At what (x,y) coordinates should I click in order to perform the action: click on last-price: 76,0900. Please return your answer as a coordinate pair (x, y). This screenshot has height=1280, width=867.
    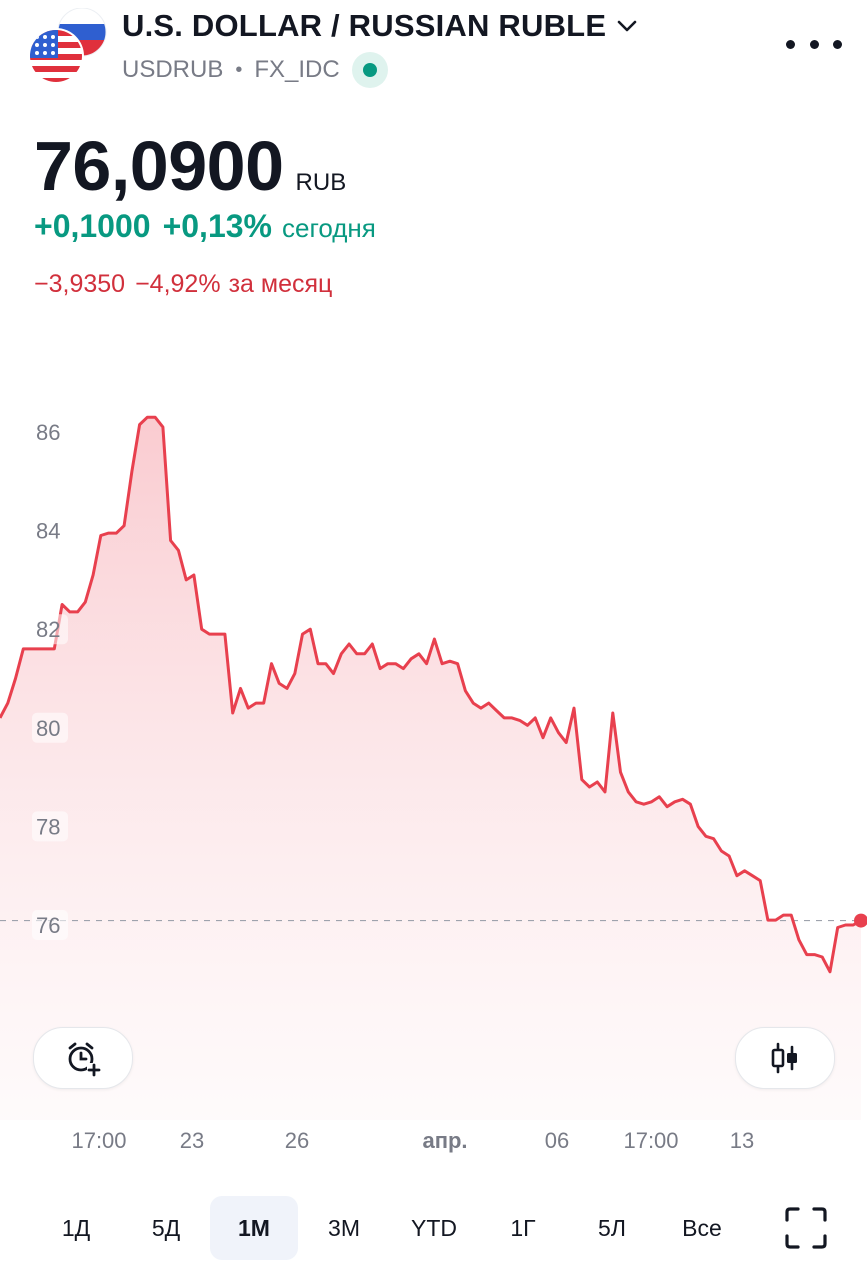
    Looking at the image, I should click on (159, 166).